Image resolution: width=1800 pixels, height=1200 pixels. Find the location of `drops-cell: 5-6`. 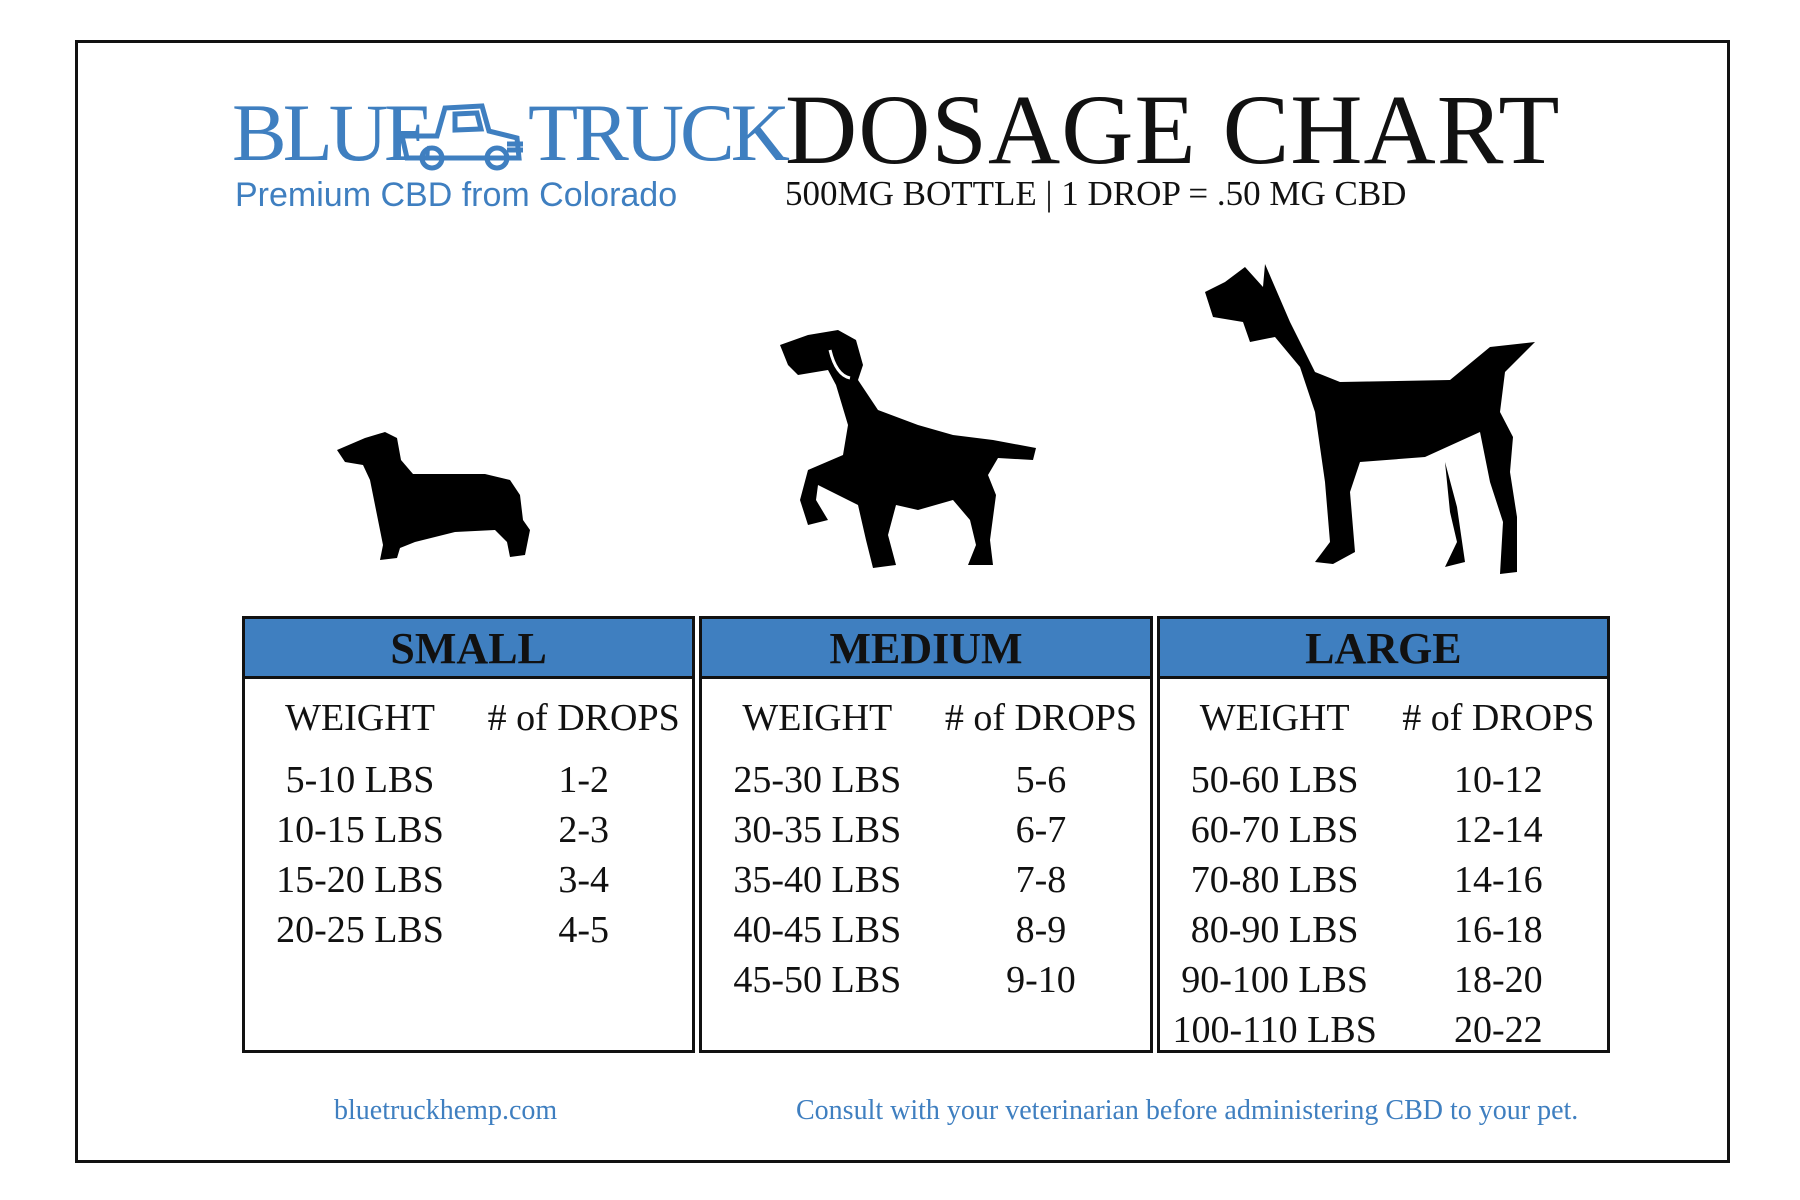

drops-cell: 5-6 is located at coordinates (1041, 780).